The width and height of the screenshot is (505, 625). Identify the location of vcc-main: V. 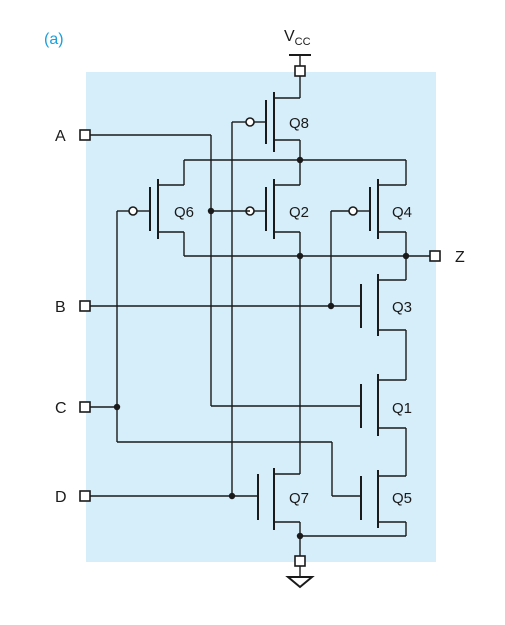
(289, 36).